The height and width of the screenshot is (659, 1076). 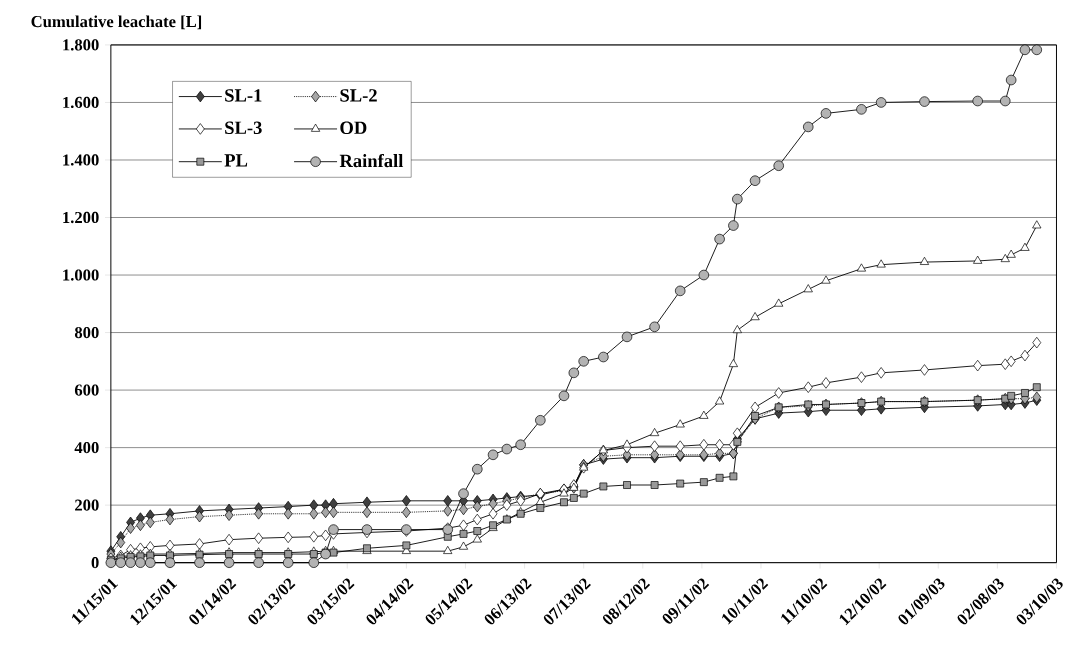 What do you see at coordinates (81, 275) in the screenshot?
I see `y-tick-label: 1.000` at bounding box center [81, 275].